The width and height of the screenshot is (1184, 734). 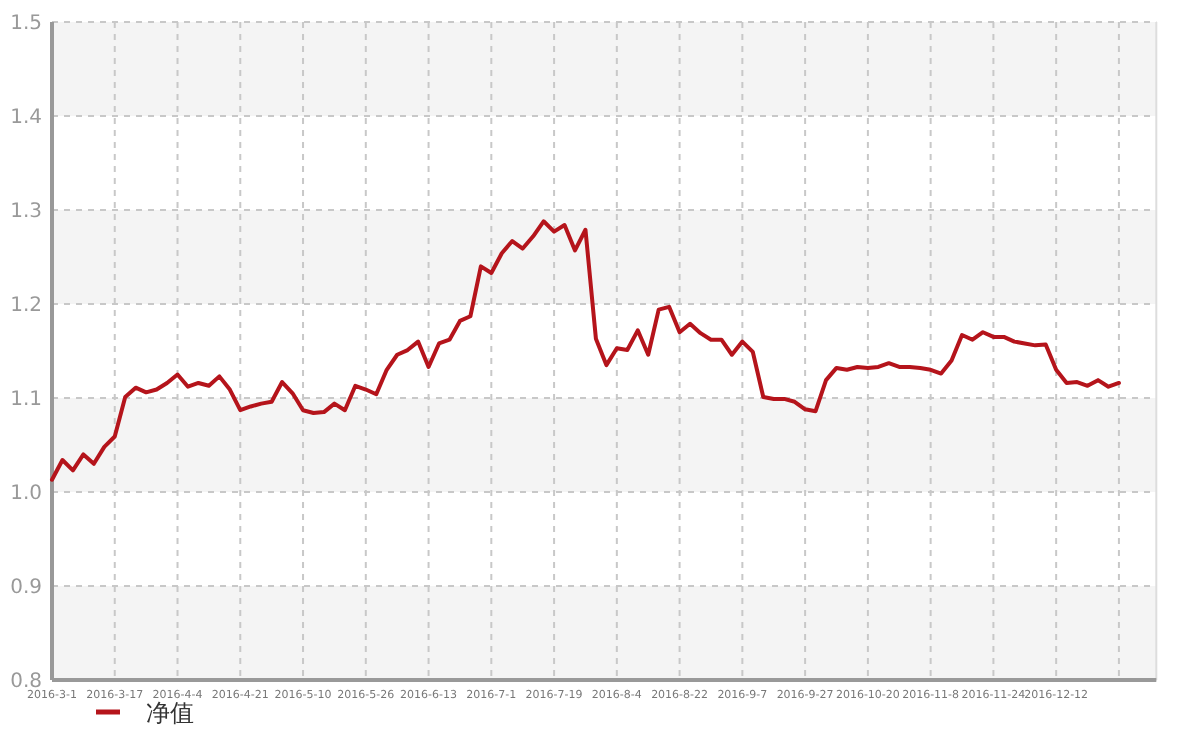 What do you see at coordinates (26, 306) in the screenshot?
I see `y-tick-label: 1.2` at bounding box center [26, 306].